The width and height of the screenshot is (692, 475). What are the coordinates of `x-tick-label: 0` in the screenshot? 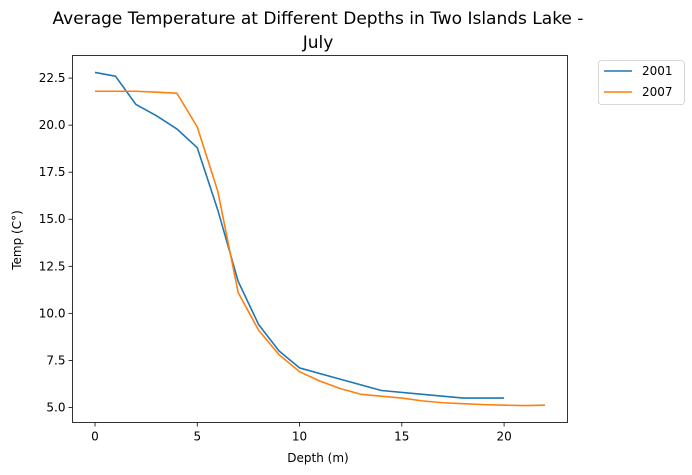 It's located at (95, 437).